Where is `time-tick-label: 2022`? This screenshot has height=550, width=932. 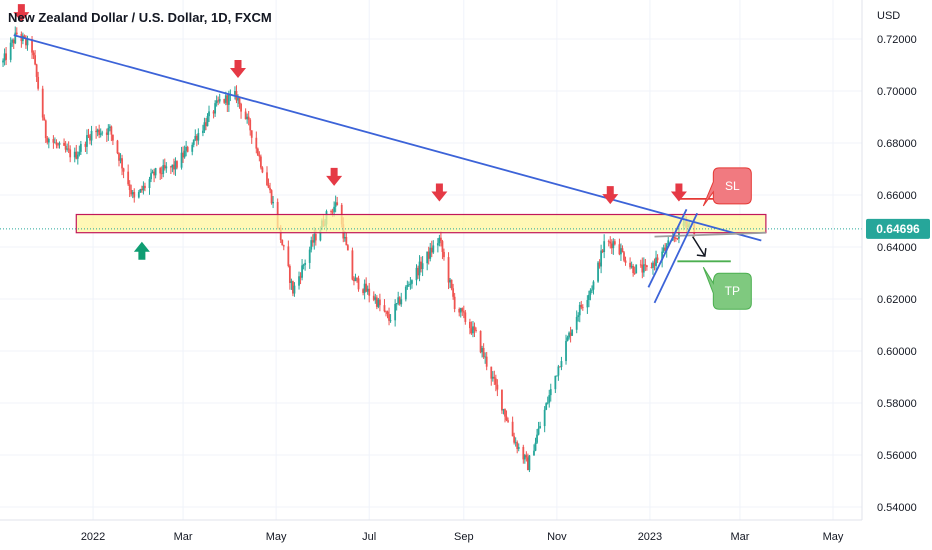 time-tick-label: 2022 is located at coordinates (93, 537).